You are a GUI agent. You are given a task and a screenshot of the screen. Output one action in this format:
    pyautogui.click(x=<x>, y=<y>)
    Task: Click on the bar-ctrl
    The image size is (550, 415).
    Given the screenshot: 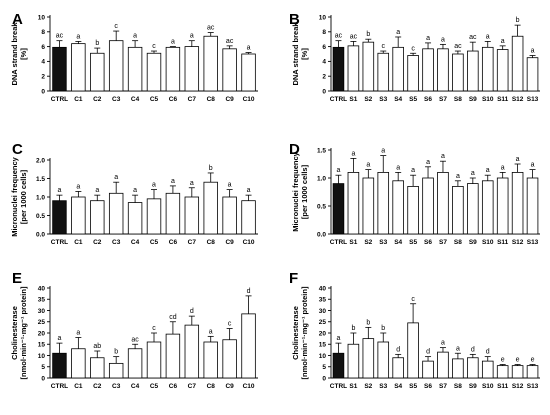 What is the action you would take?
    pyautogui.click(x=59, y=365)
    